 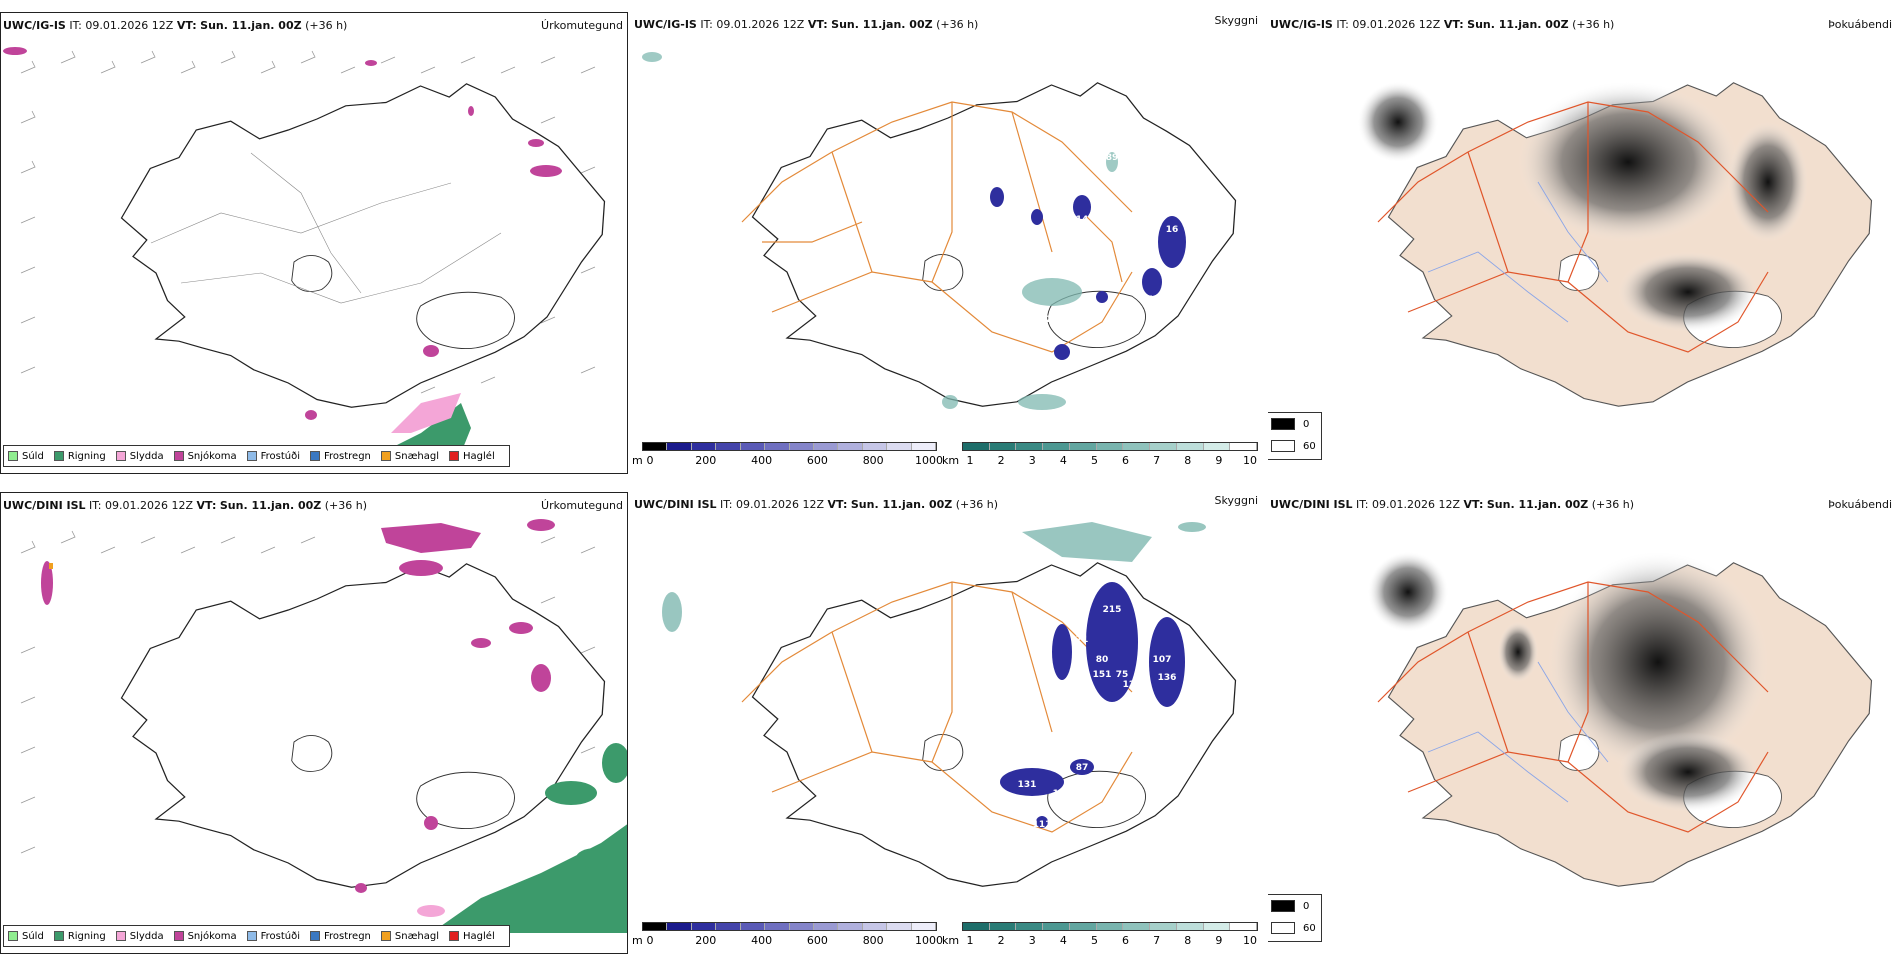 I want to click on visibility-colorbar: km 1 2 3 4 5 6 7 8 9 10, so click(x=1101, y=455).